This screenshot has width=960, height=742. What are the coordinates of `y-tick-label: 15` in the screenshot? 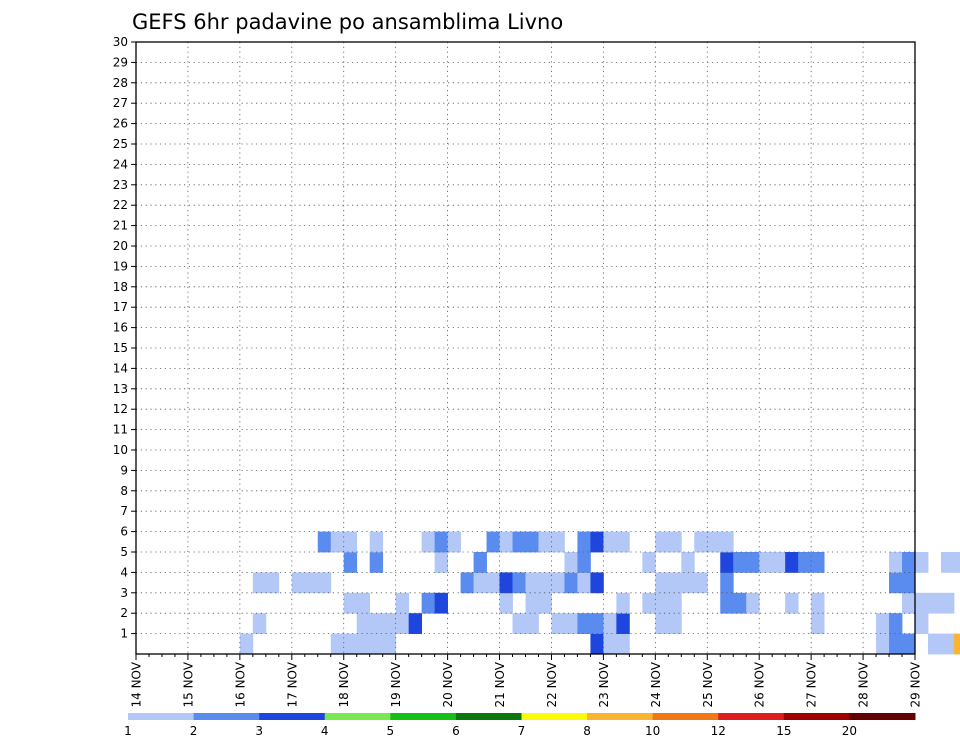 It's located at (120, 348).